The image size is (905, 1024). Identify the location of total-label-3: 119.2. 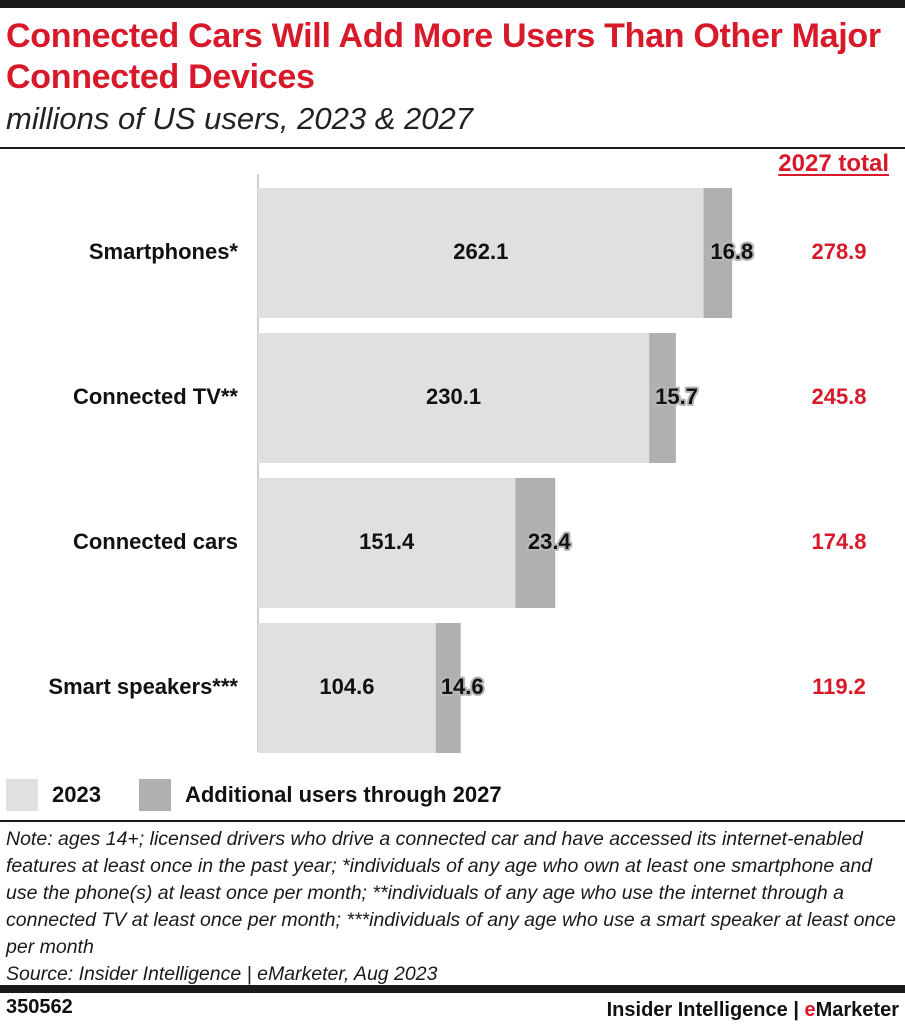
(839, 686).